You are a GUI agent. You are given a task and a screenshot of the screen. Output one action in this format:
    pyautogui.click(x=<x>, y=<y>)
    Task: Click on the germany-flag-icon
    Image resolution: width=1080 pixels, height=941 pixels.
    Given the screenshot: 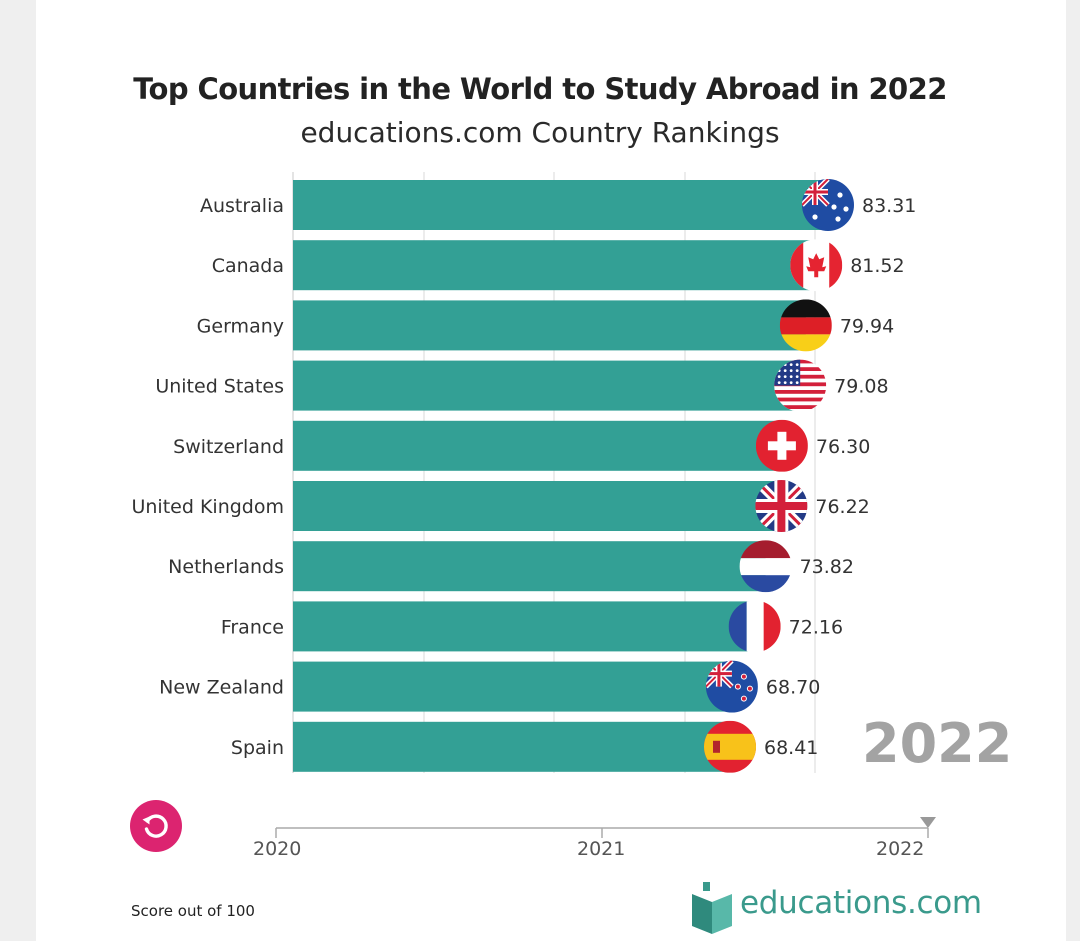 What is the action you would take?
    pyautogui.click(x=805, y=325)
    